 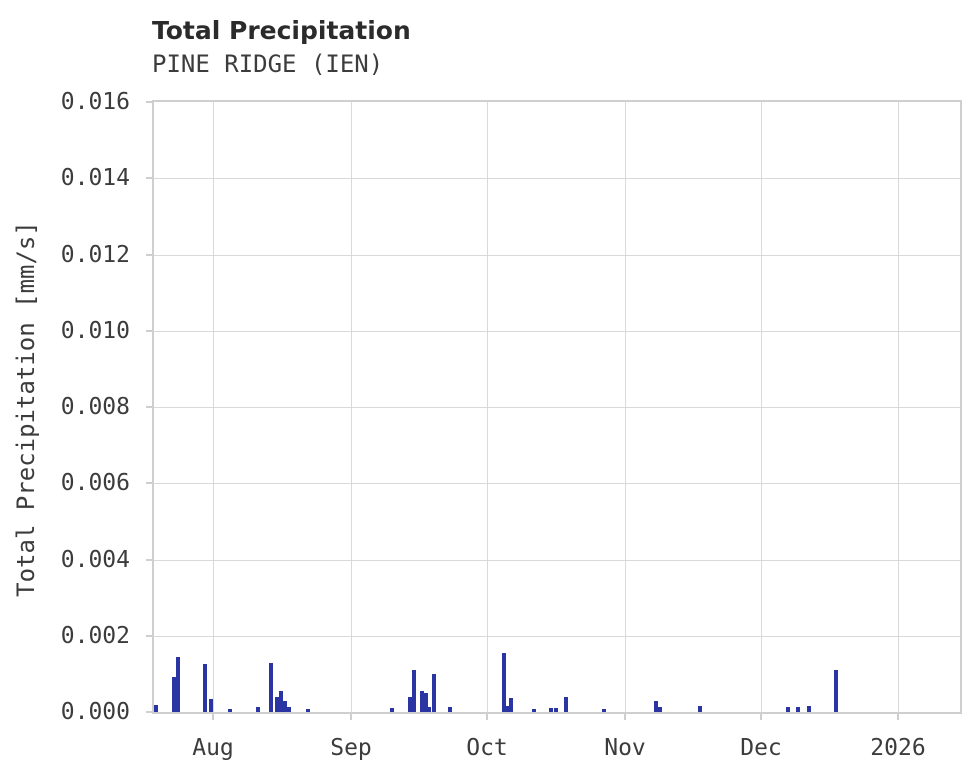 I want to click on y-tick-label: 0.000, so click(x=95, y=712).